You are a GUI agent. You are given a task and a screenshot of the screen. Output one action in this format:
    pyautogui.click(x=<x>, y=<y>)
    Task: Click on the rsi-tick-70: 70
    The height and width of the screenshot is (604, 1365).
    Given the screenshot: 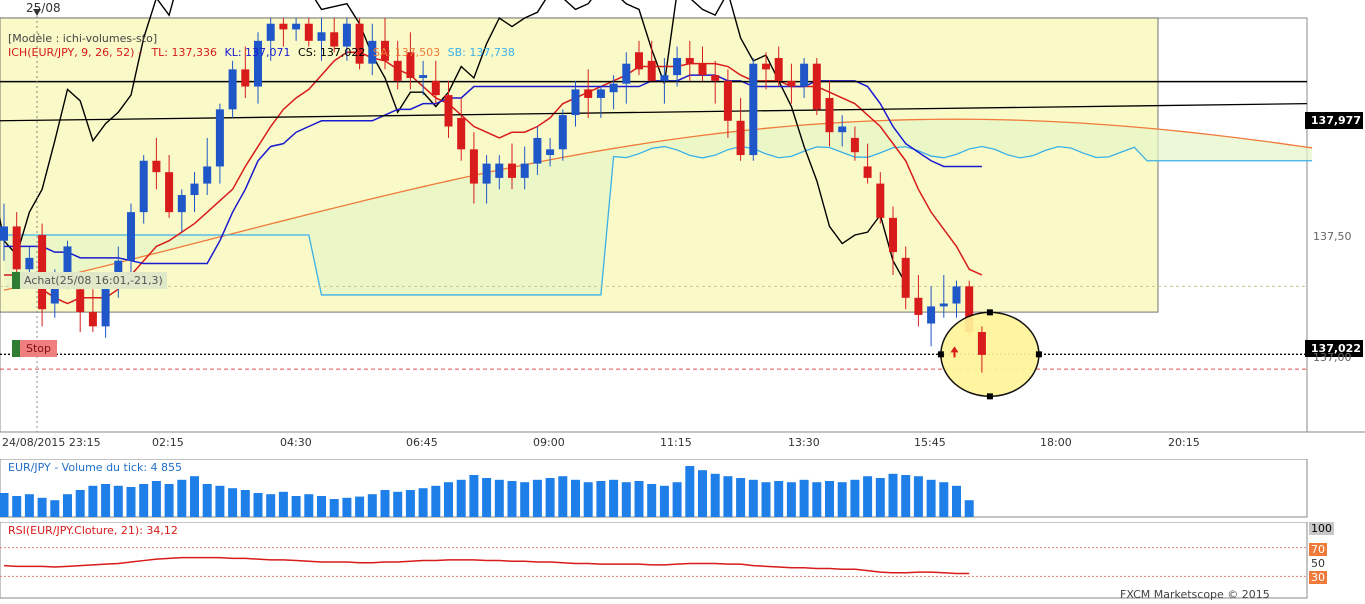 What is the action you would take?
    pyautogui.click(x=1318, y=549)
    